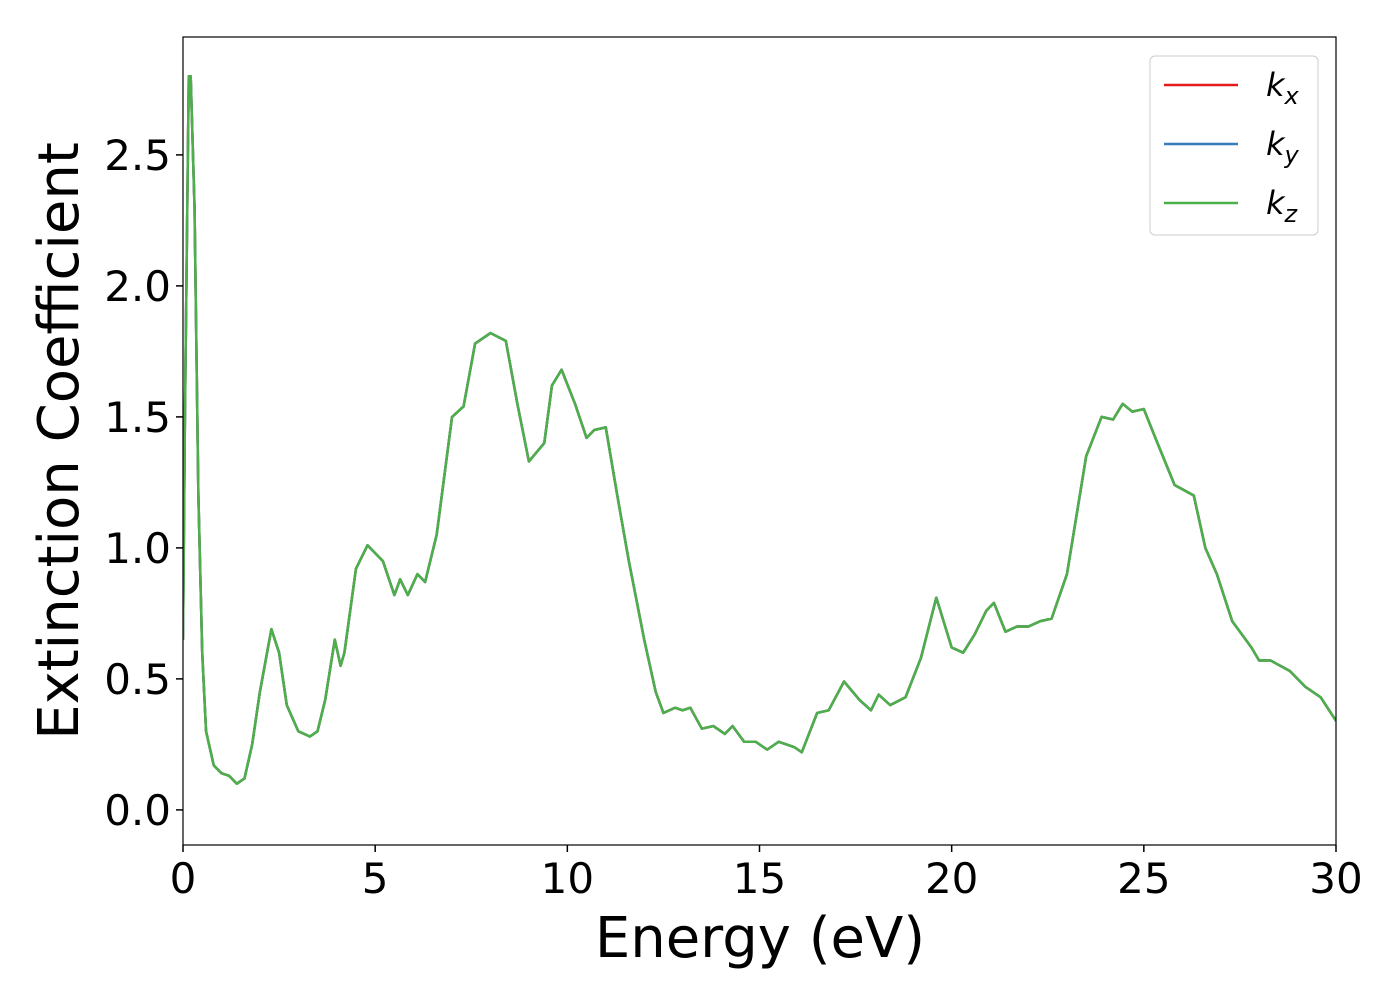 Image resolution: width=1400 pixels, height=1000 pixels. I want to click on x-tick-label: 0, so click(183, 878).